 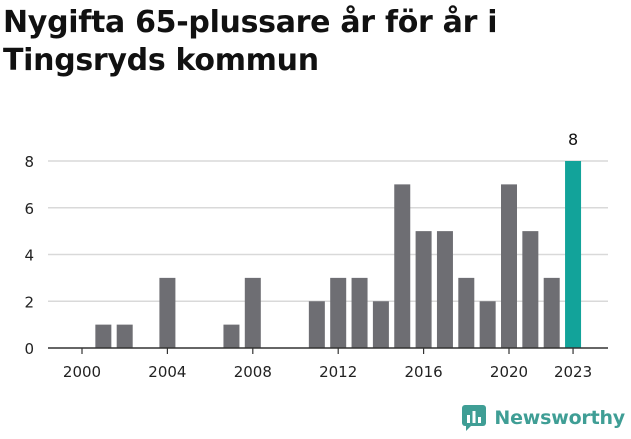 I want to click on x-tick-label-2023: 2023, so click(x=573, y=372).